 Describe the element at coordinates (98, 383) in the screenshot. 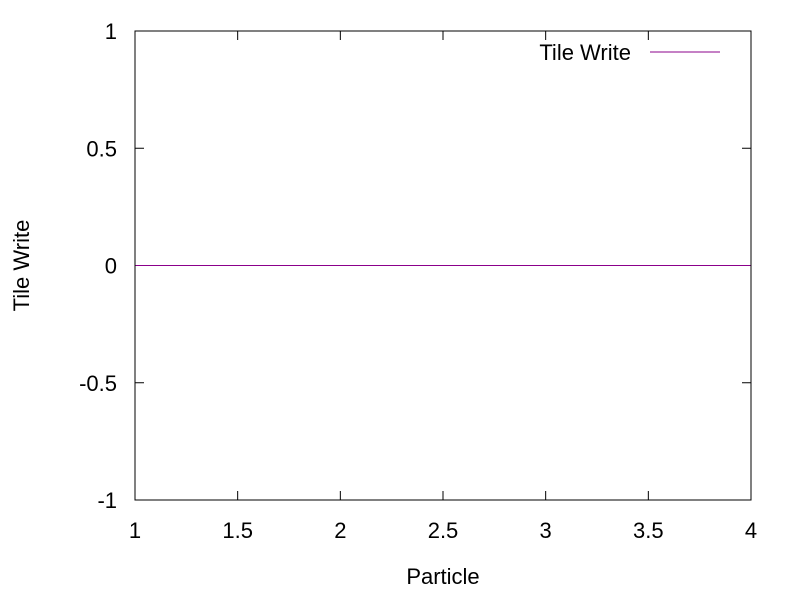

I see `y-tick-label: -0.5` at that location.